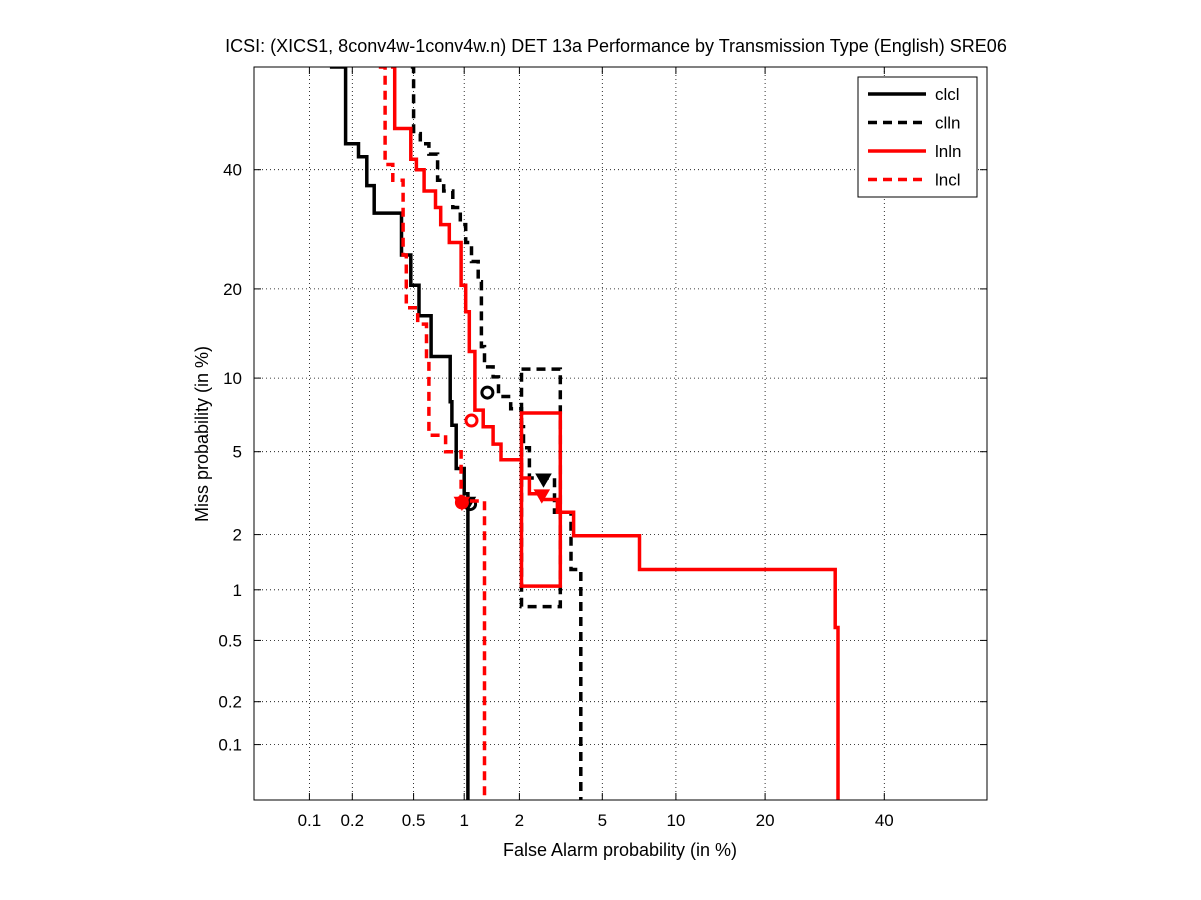  I want to click on y-tick-label: 0.5, so click(230, 640).